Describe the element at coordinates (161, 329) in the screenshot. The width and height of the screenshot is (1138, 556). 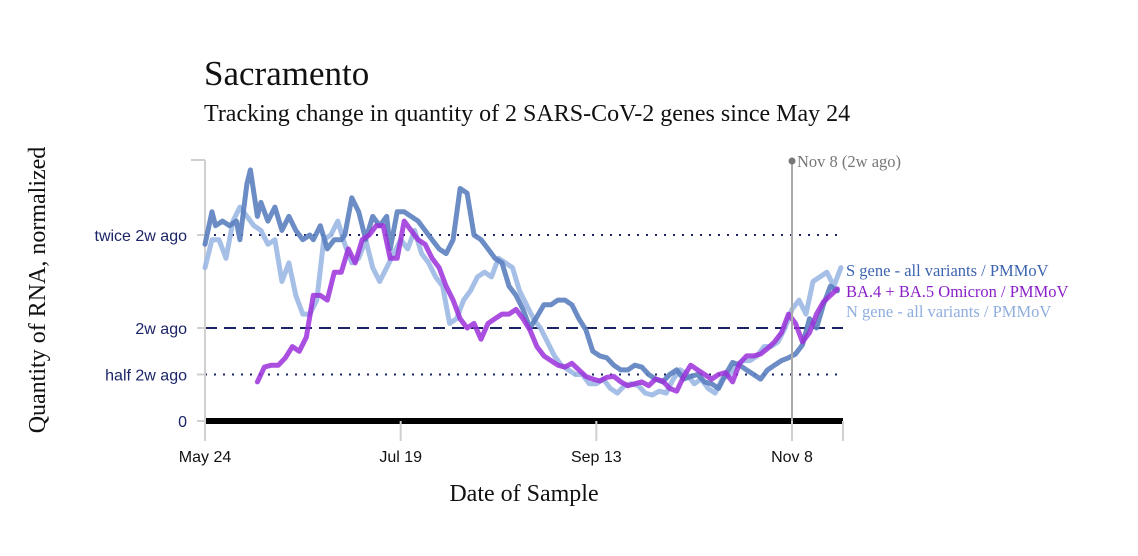
I see `y-tick-label: 2w ago` at that location.